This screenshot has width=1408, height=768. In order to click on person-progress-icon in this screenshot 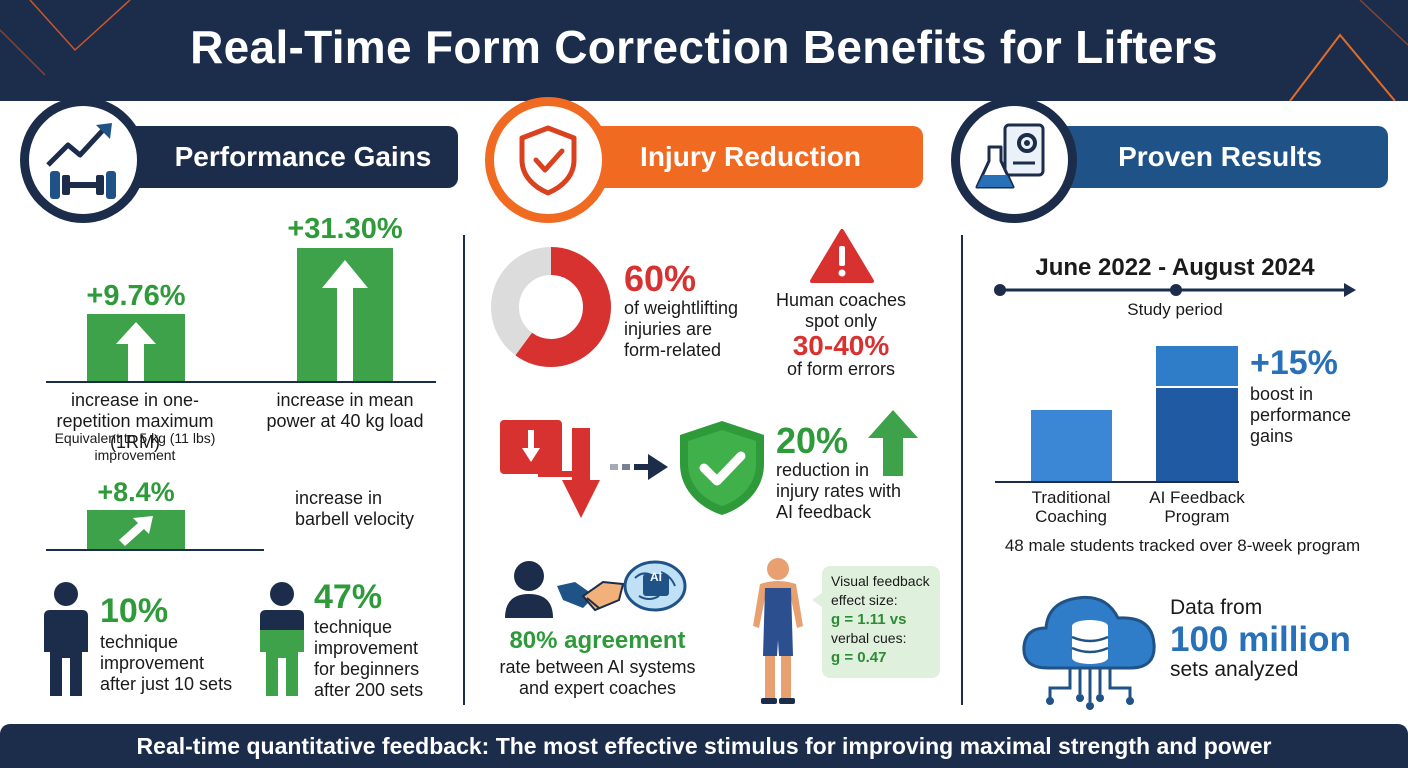, I will do `click(282, 639)`.